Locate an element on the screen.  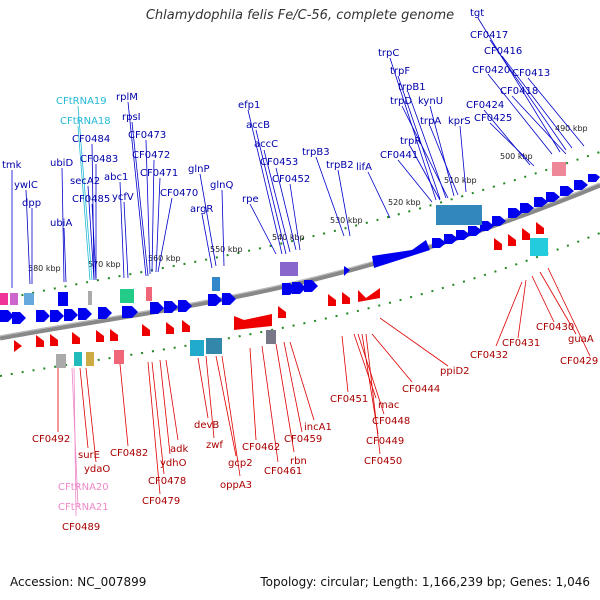
gene-label: kprS is located at coordinates (459, 121).